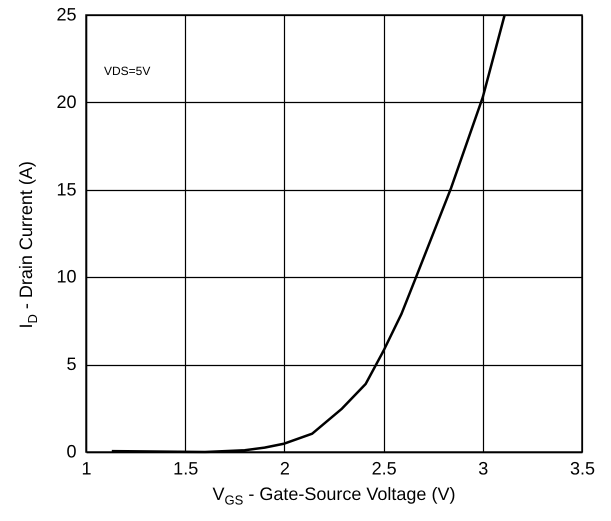  Describe the element at coordinates (285, 468) in the screenshot. I see `x-tick-label: 2` at that location.